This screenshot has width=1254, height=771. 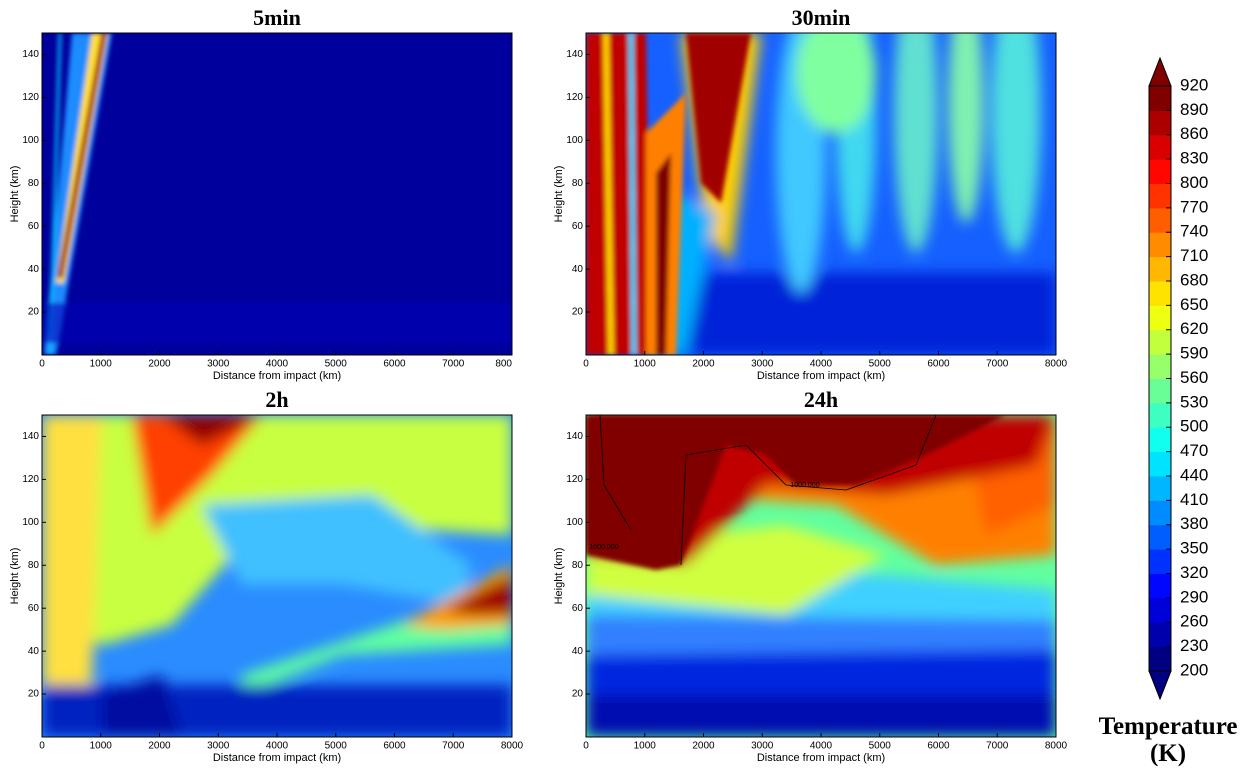 What do you see at coordinates (1194, 572) in the screenshot?
I see `colorbar-tick-label: 320` at bounding box center [1194, 572].